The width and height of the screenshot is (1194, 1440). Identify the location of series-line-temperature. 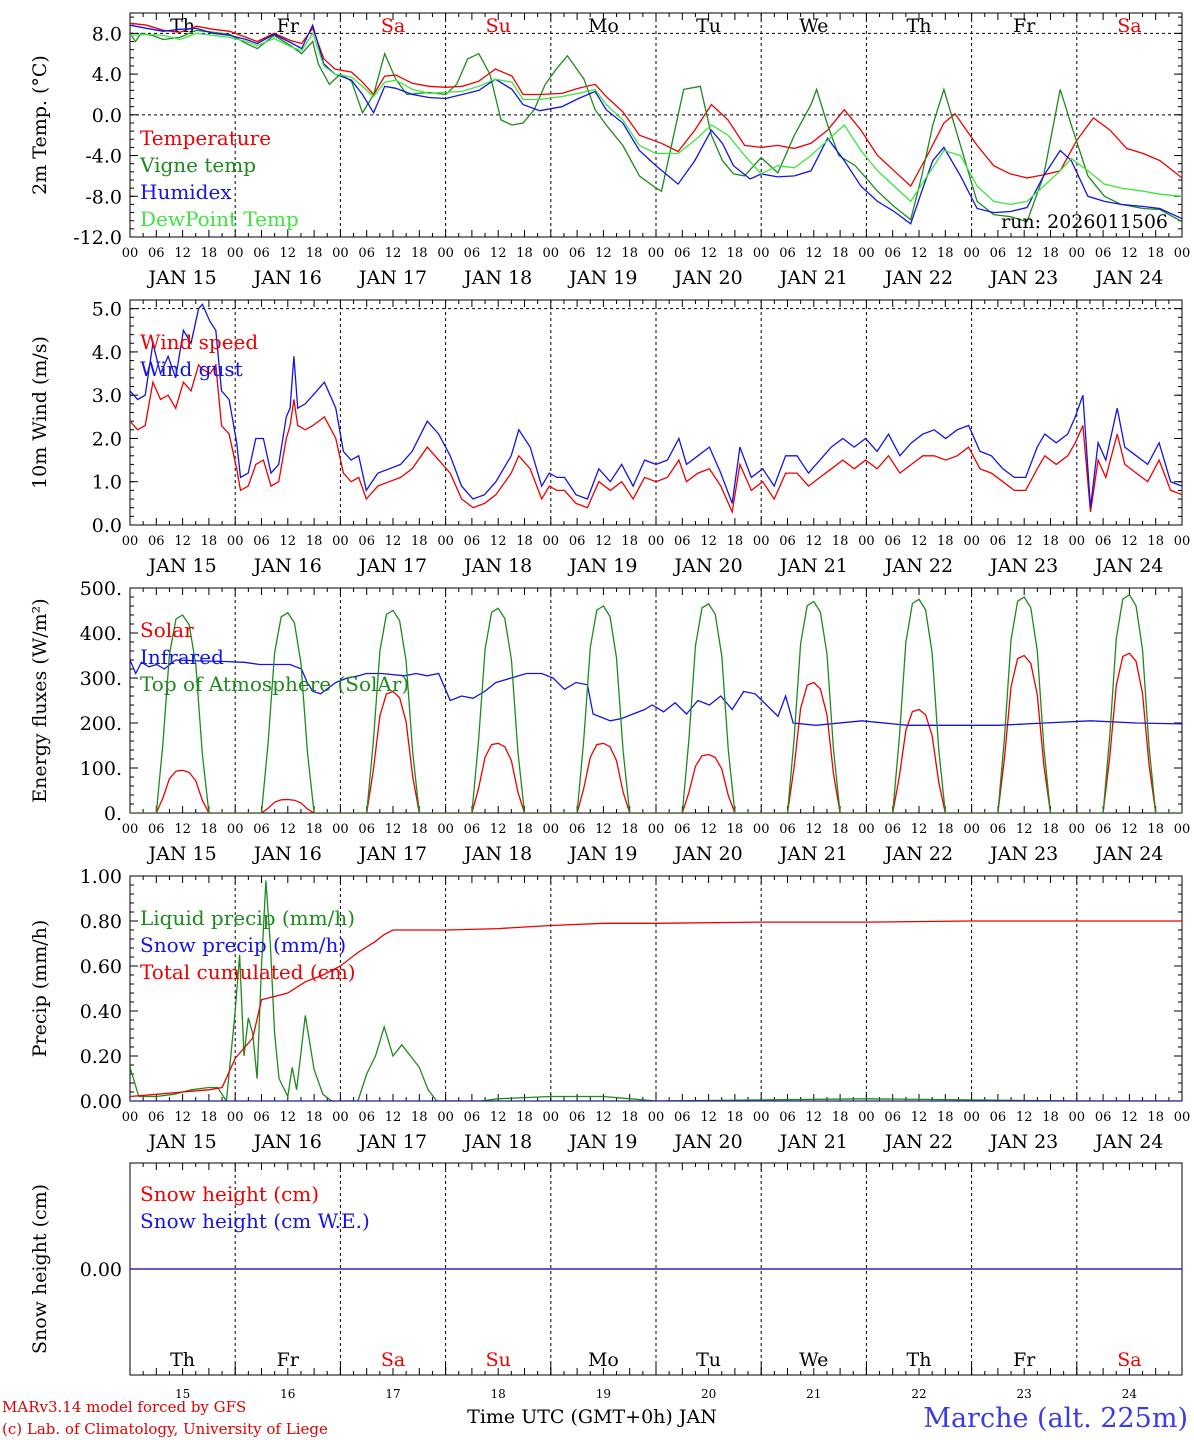
(656, 105).